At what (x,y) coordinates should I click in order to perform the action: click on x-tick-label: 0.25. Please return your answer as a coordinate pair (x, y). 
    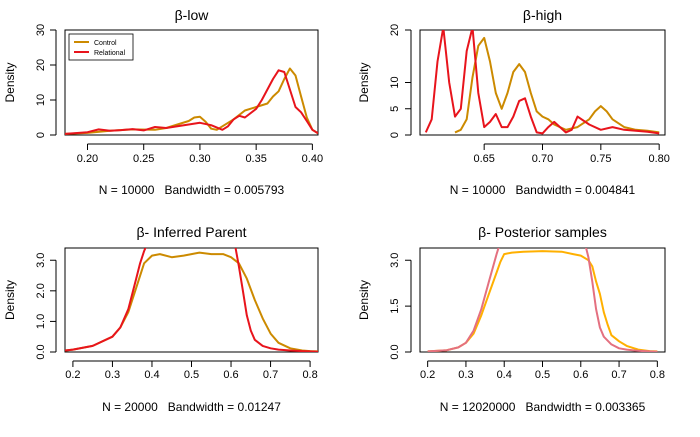
    Looking at the image, I should click on (143, 159).